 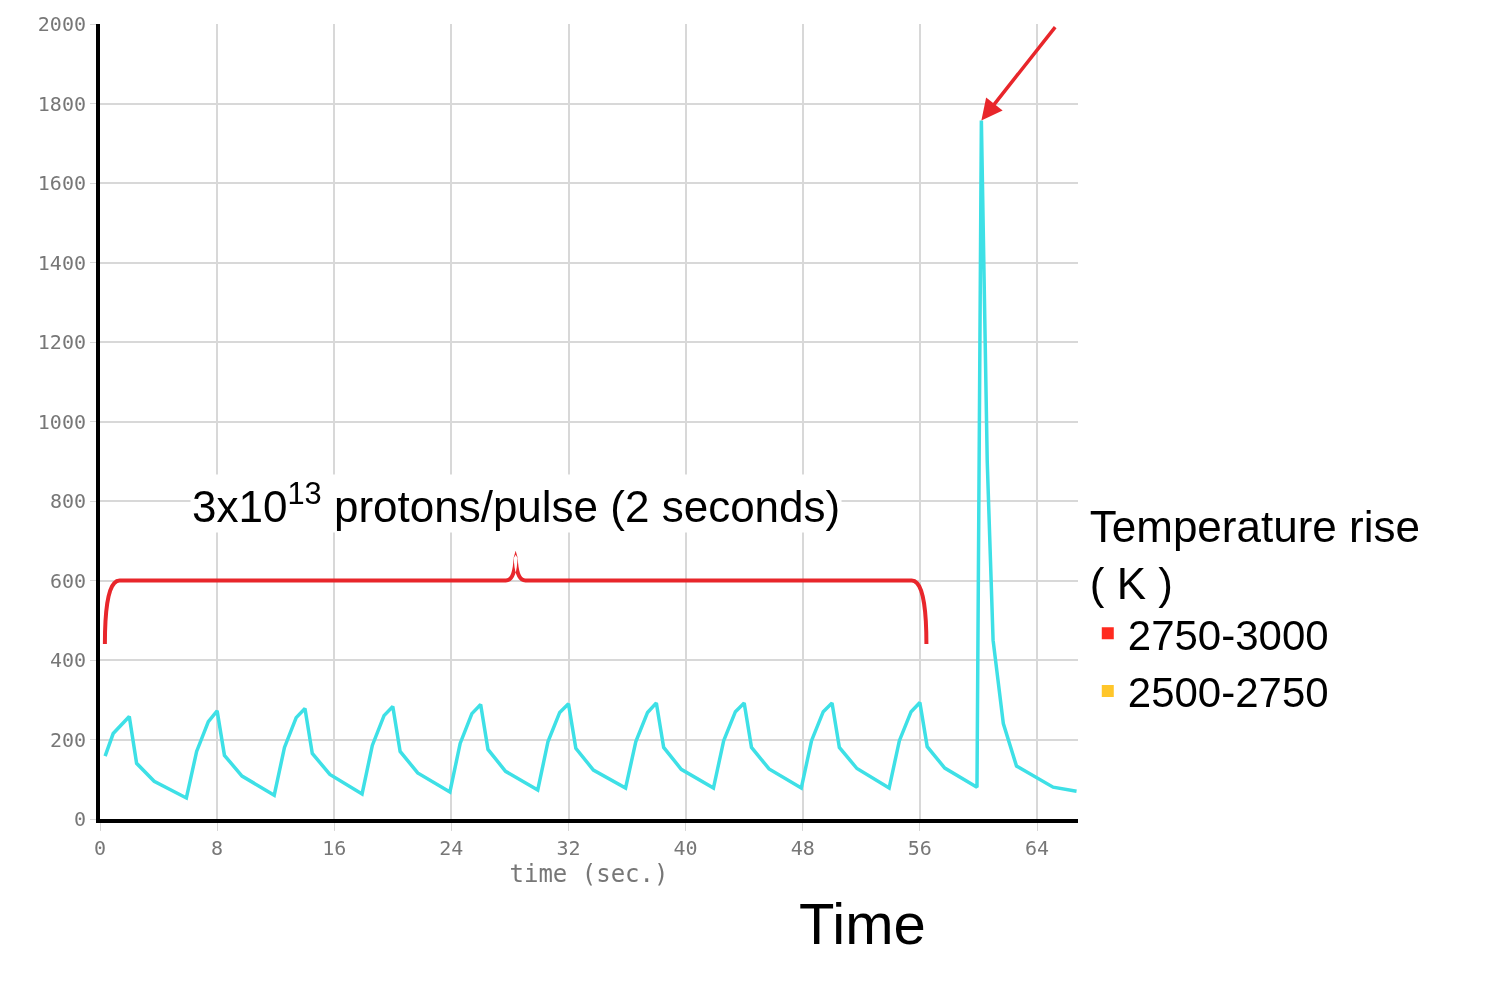 I want to click on y-tick-label: 2000, so click(x=61, y=24).